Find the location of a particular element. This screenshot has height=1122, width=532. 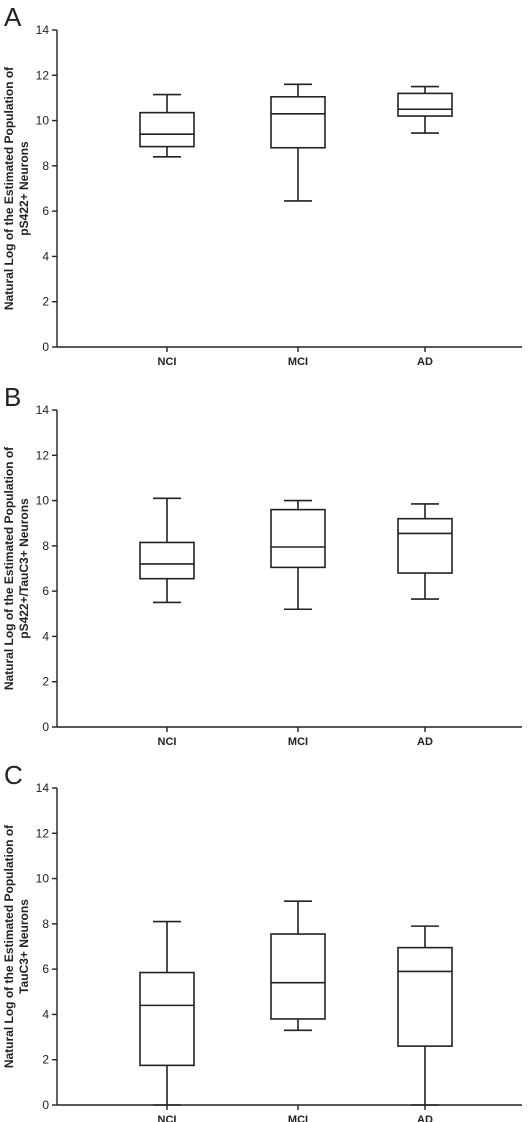

panel-label: C is located at coordinates (13, 775).